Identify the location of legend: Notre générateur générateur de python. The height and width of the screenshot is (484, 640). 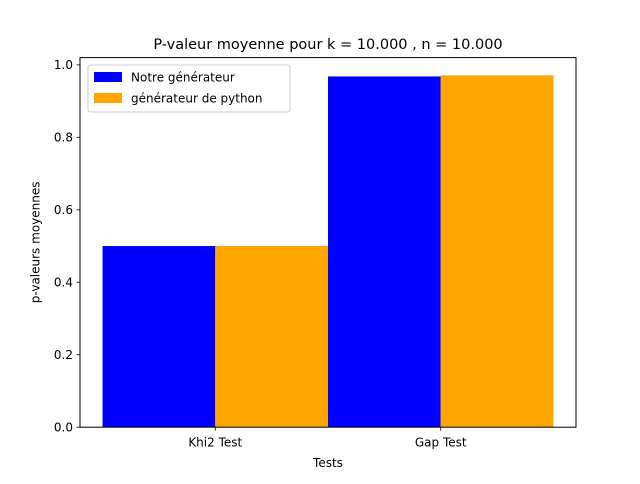
(189, 88).